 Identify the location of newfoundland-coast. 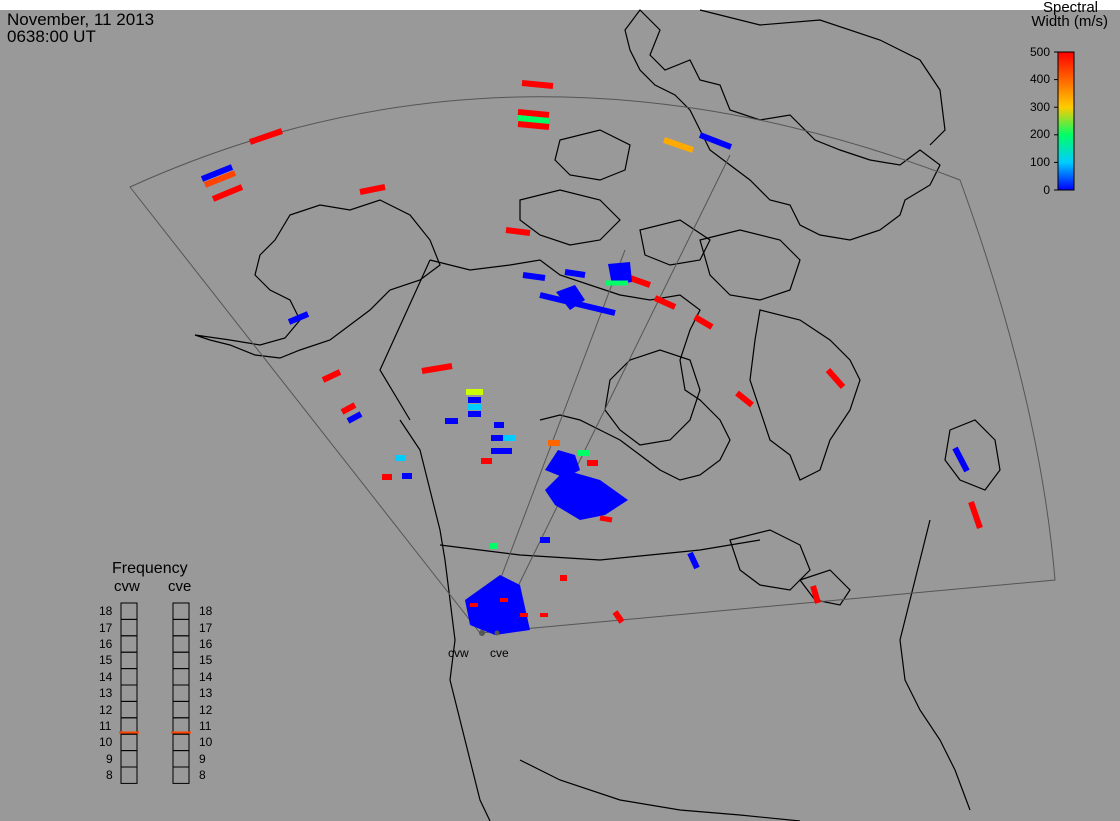
(972, 455).